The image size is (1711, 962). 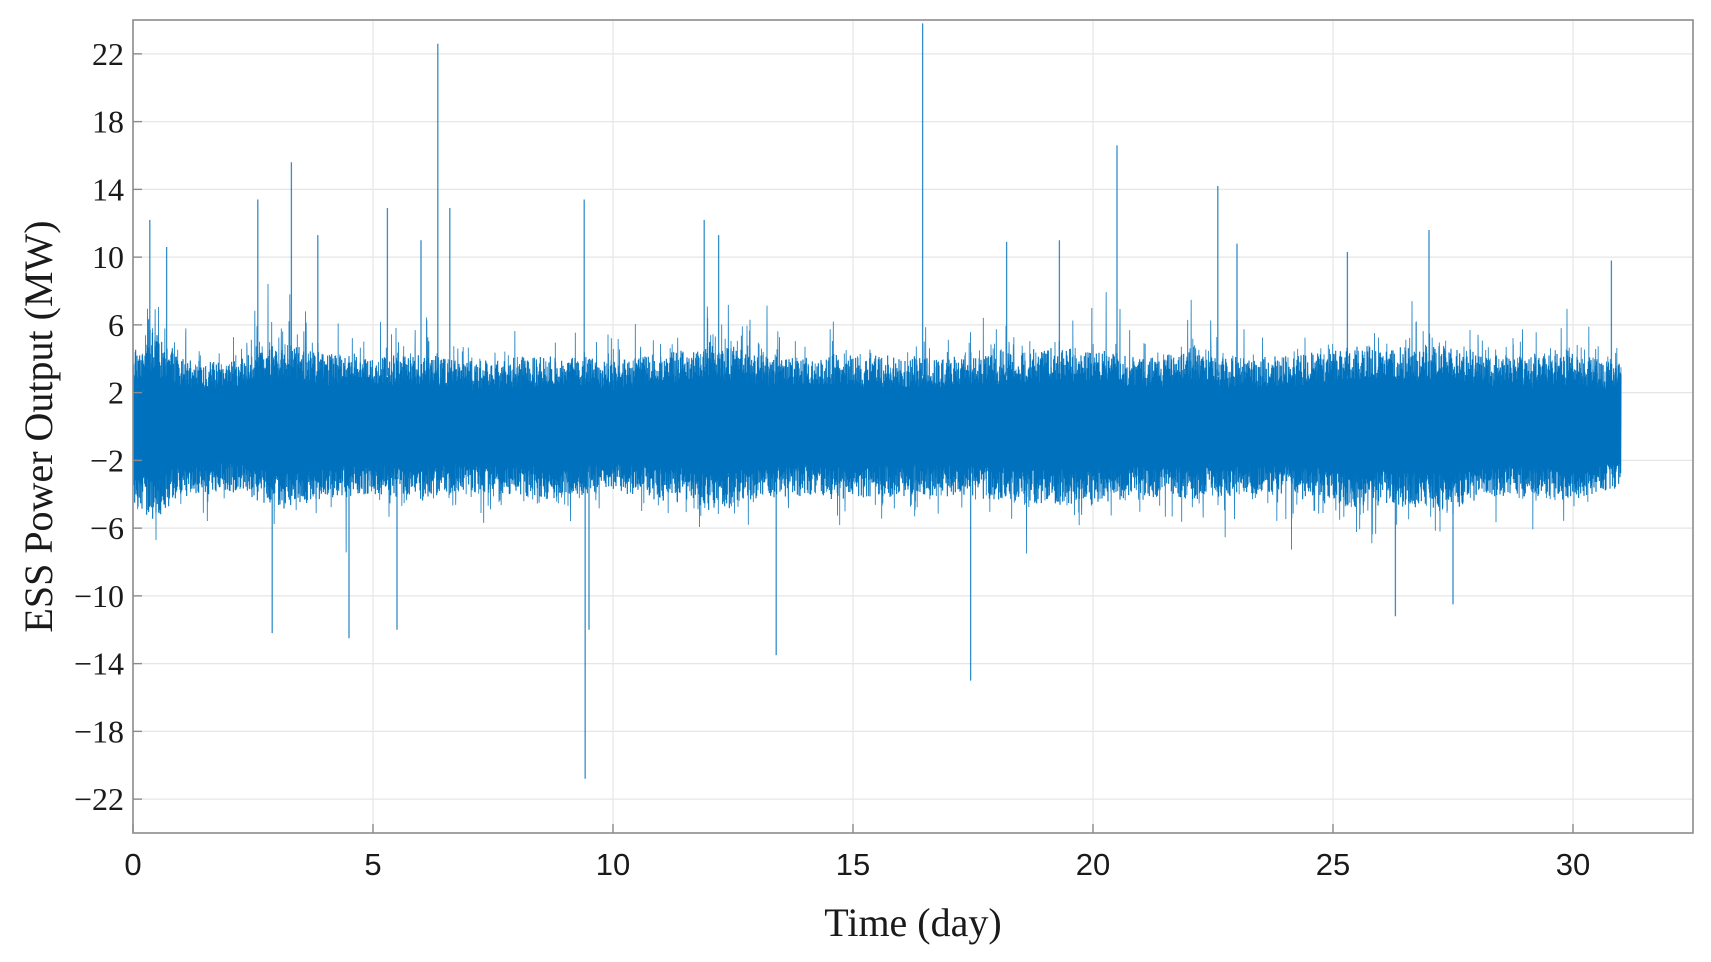 What do you see at coordinates (1573, 864) in the screenshot?
I see `x-tick-label: 30` at bounding box center [1573, 864].